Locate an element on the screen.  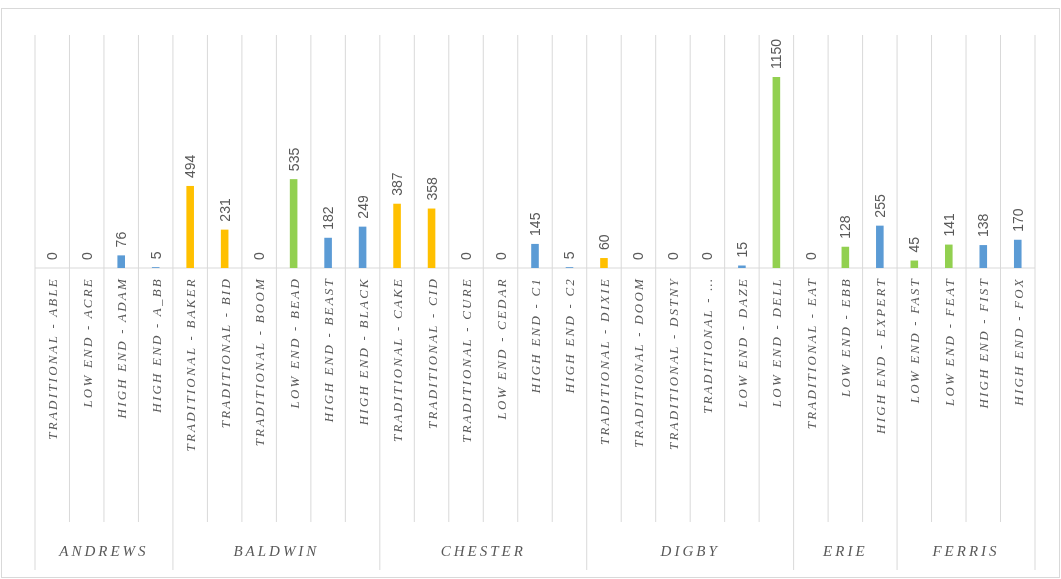
text: DIGBY is located at coordinates (689, 551).